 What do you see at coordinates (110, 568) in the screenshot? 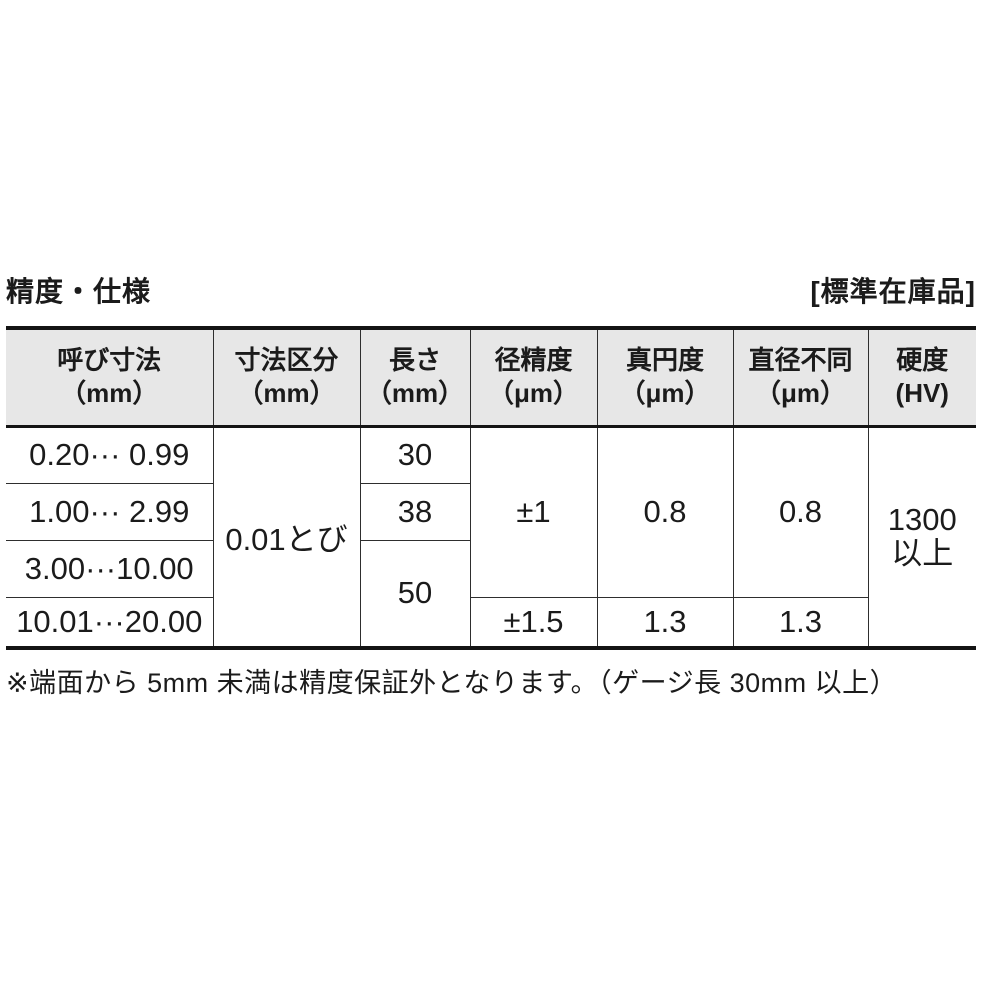
I see `cell-nominal-size: 3.00···10.00` at bounding box center [110, 568].